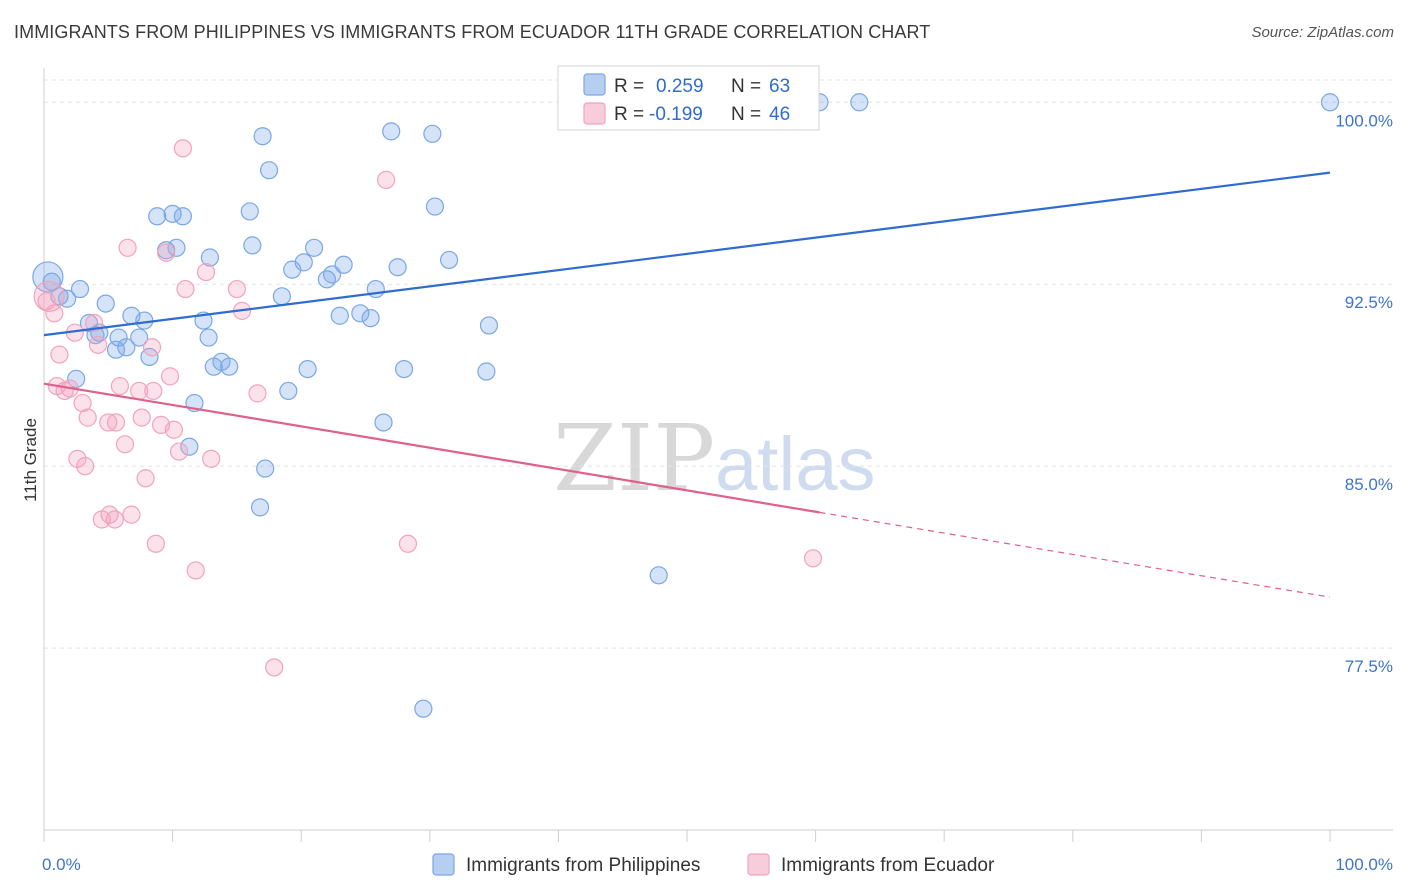 This screenshot has height=892, width=1406. Describe the element at coordinates (443, 864) in the screenshot. I see `series-legend-swatch-philippines` at that location.